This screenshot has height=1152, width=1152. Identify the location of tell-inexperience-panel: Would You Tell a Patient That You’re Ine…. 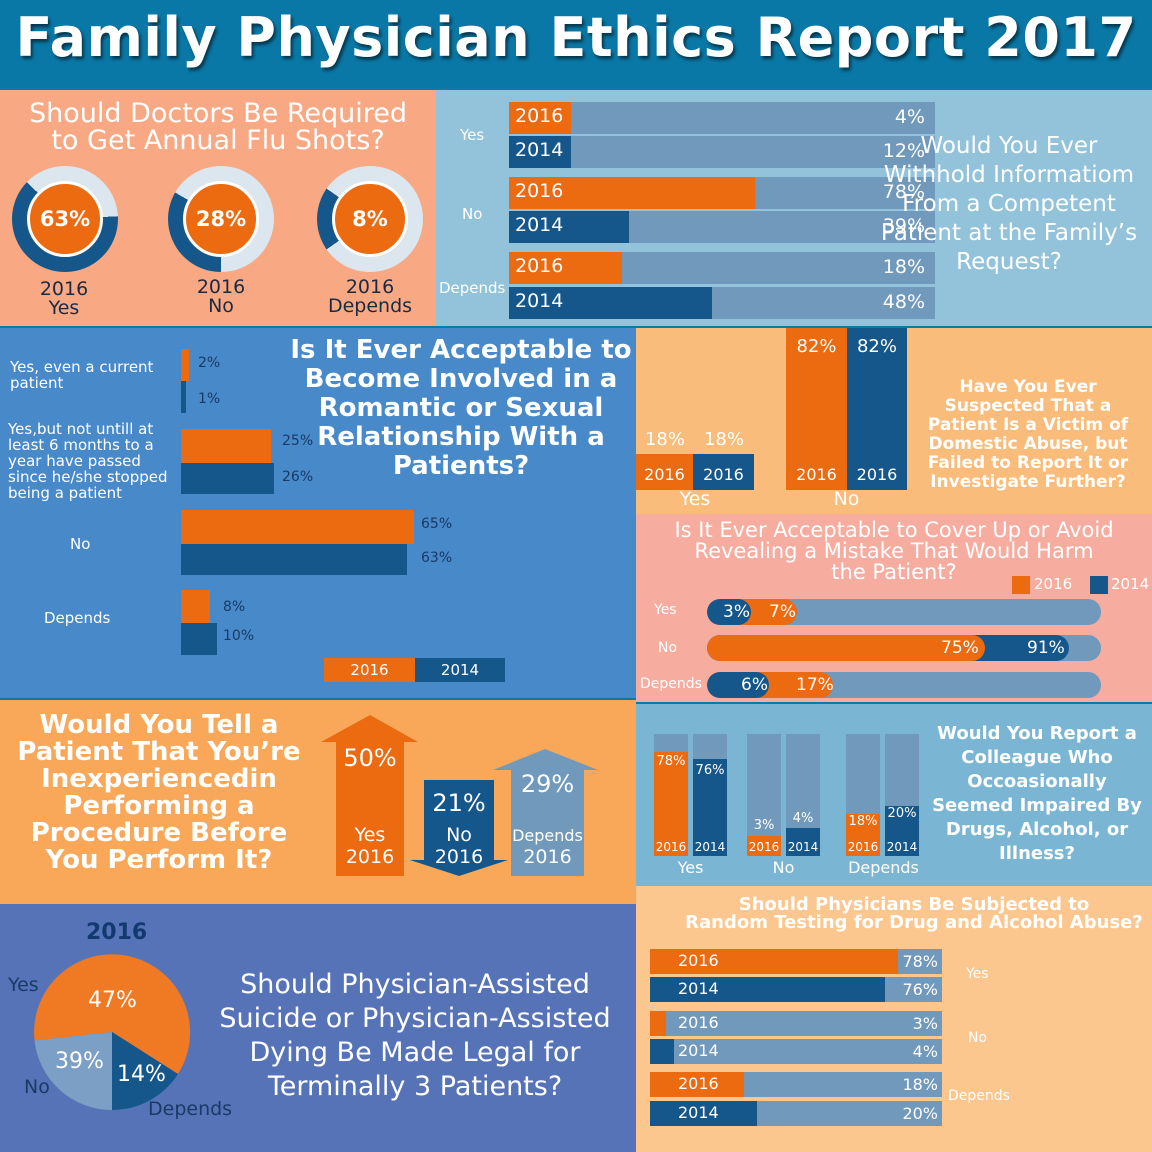
(318, 802).